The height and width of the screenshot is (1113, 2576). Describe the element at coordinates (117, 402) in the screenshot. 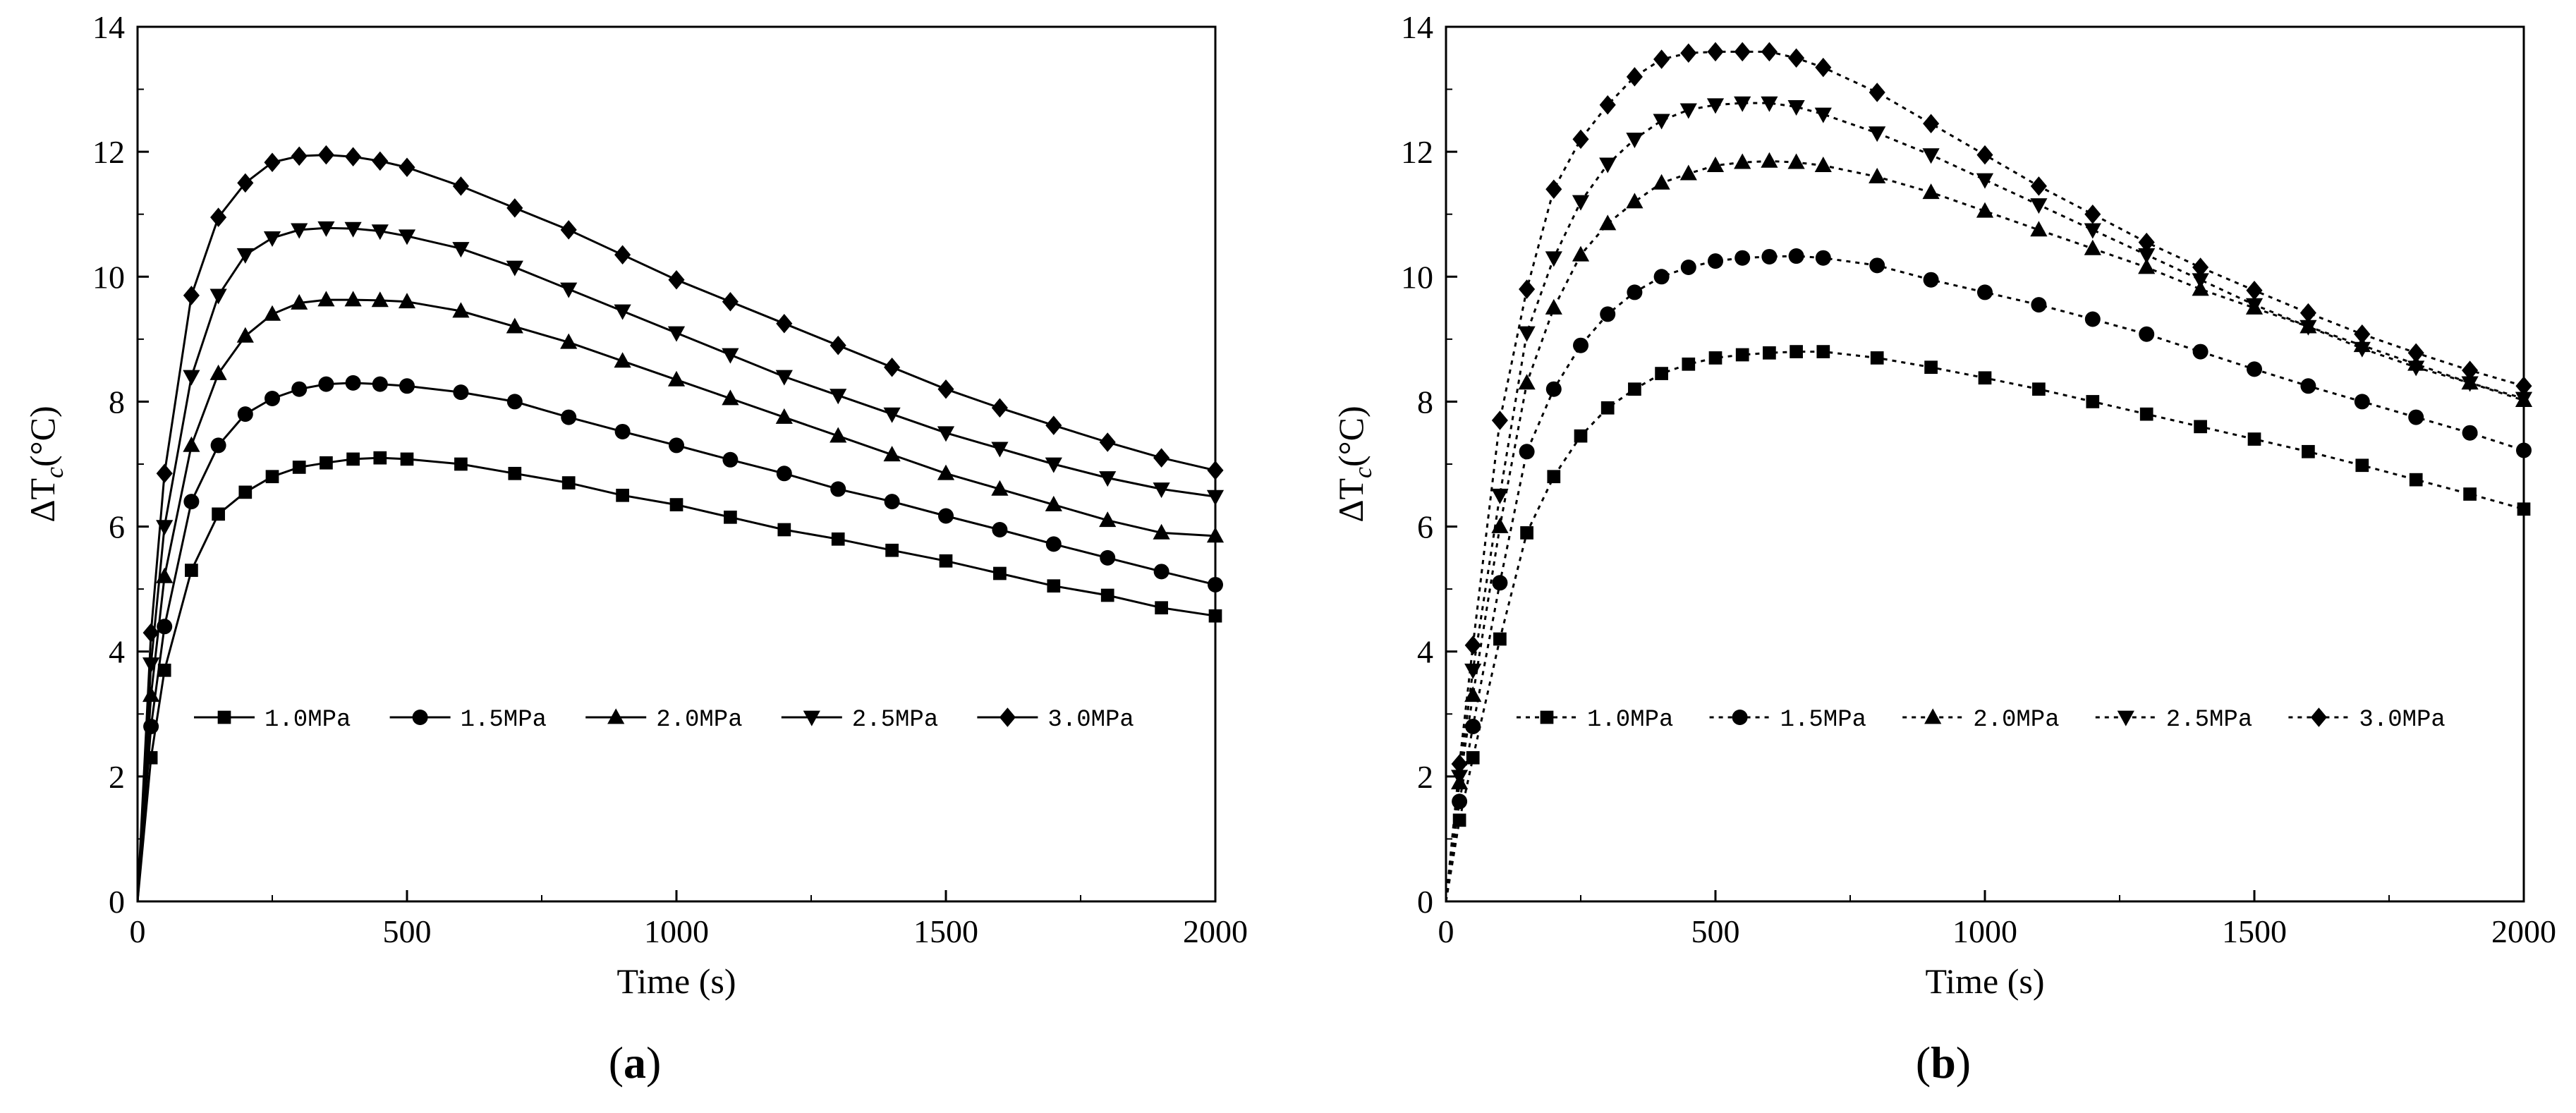

I see `y-tick-label: 8` at that location.